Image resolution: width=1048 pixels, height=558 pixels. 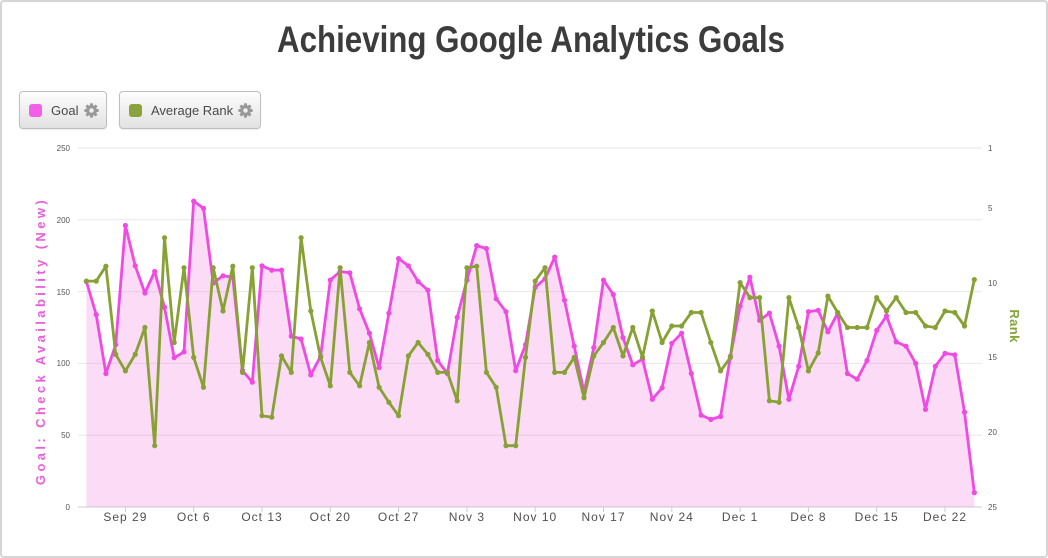 I want to click on svg-text: 15, so click(x=992, y=357).